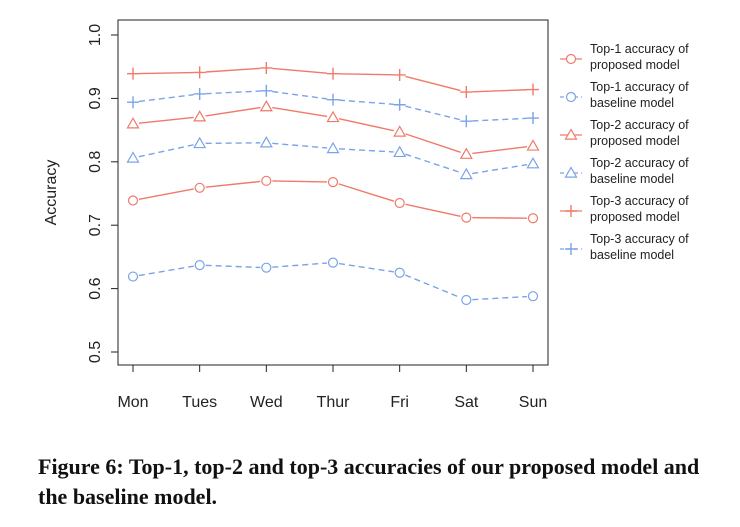 This screenshot has height=527, width=740. I want to click on y-tick-label: 0.6, so click(95, 288).